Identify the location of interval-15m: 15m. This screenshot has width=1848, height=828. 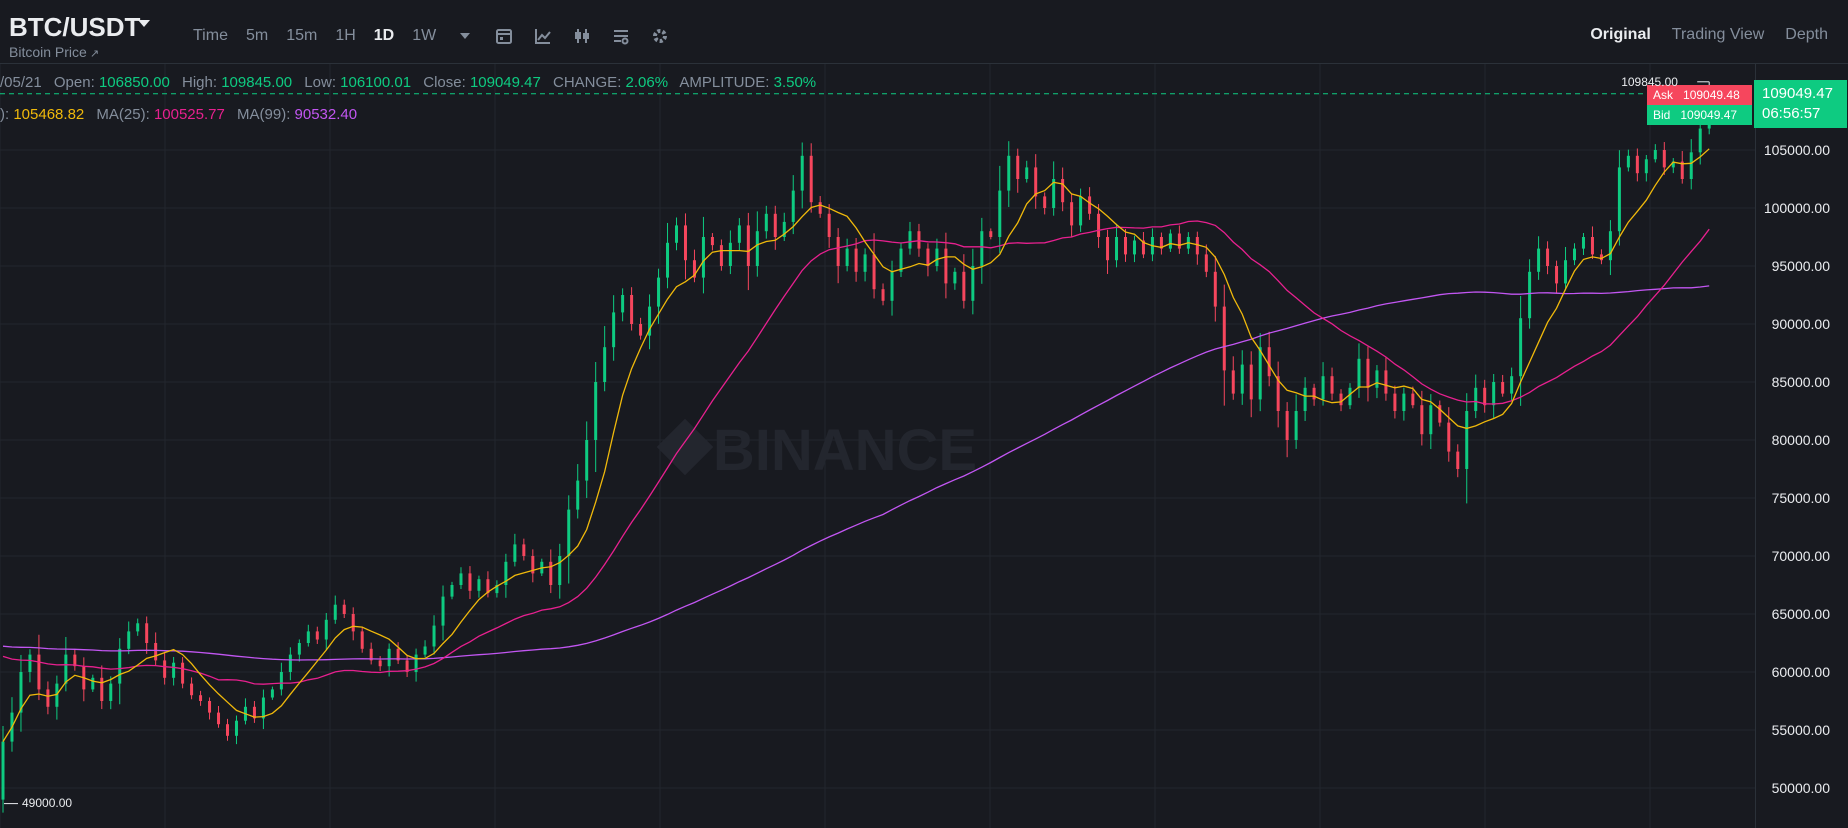
(302, 35).